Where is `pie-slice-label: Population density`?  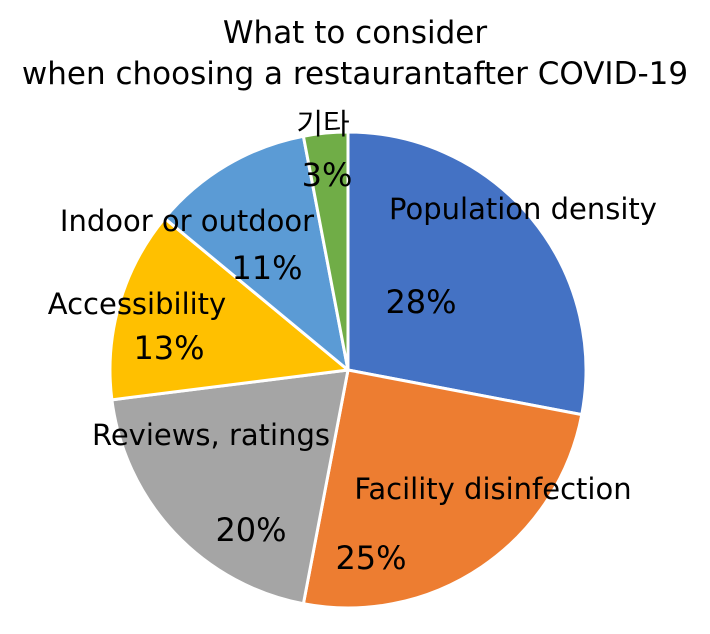
pie-slice-label: Population density is located at coordinates (523, 209).